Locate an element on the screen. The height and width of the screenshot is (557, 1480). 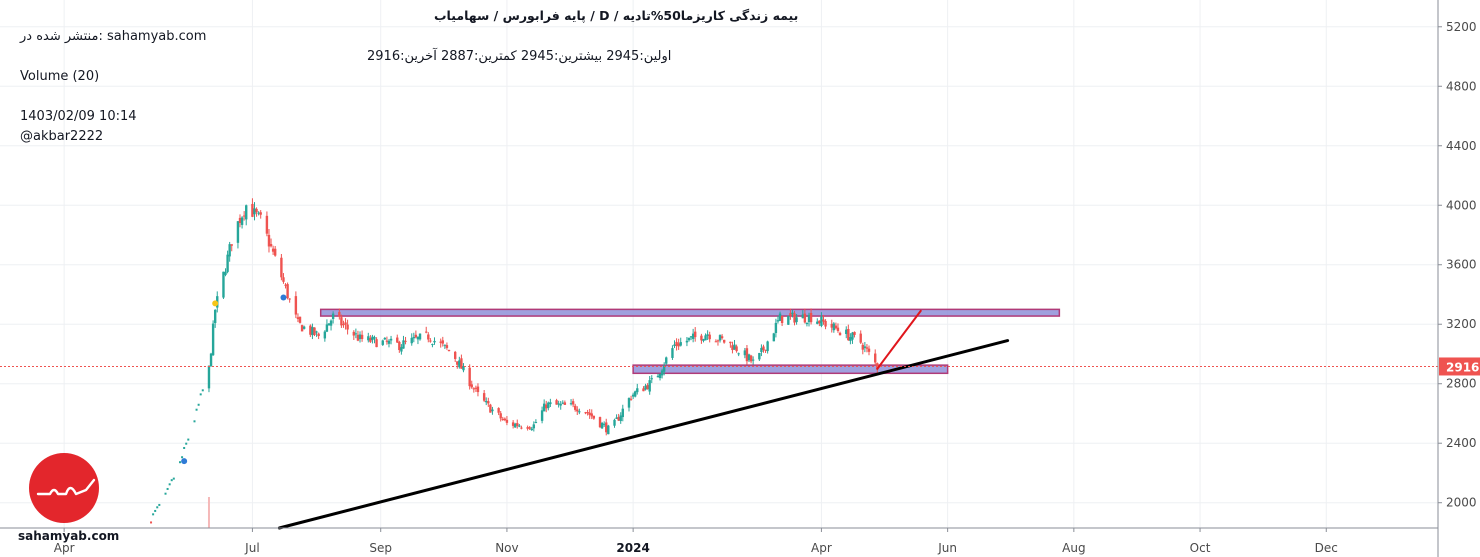
y-tick-label: 2400 is located at coordinates (1461, 443).